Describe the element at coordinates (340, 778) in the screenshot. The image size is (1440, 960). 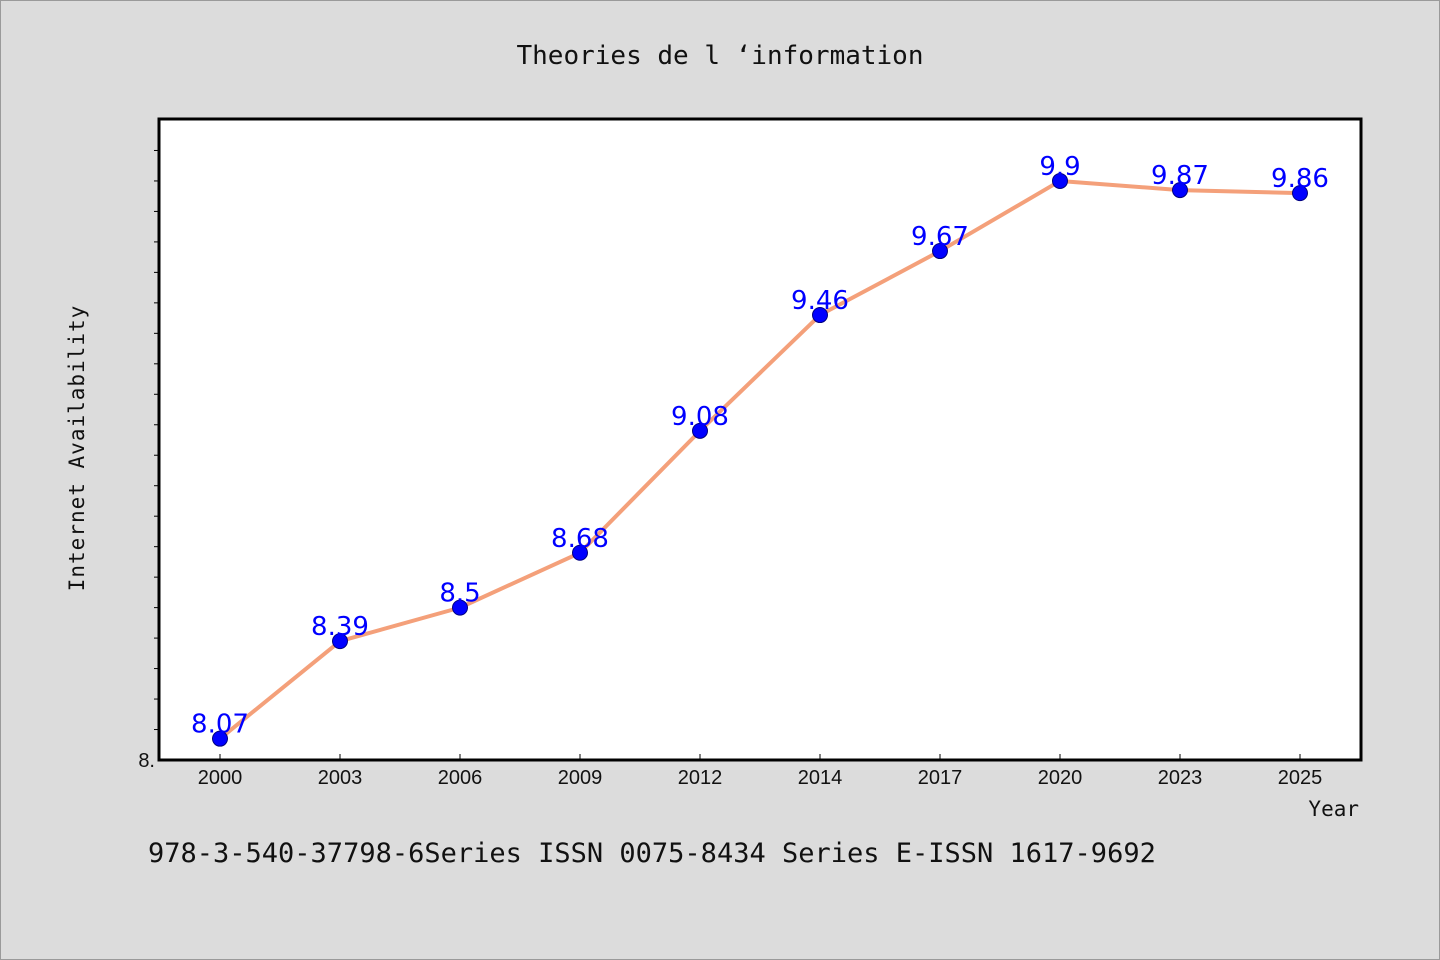
I see `x-tick-label: 2003` at that location.